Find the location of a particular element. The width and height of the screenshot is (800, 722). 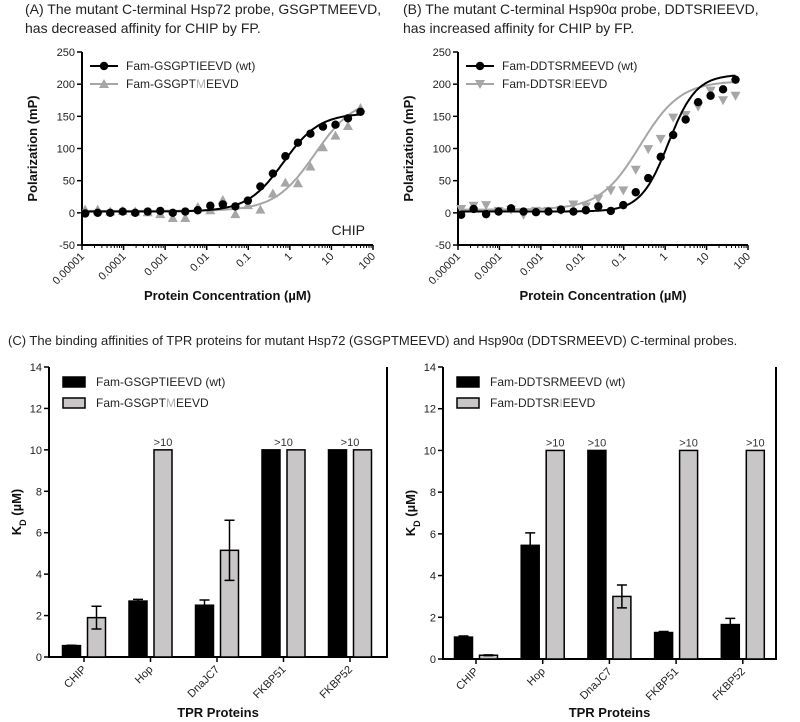

y-axis-label: KD (µM) is located at coordinates (18, 512).